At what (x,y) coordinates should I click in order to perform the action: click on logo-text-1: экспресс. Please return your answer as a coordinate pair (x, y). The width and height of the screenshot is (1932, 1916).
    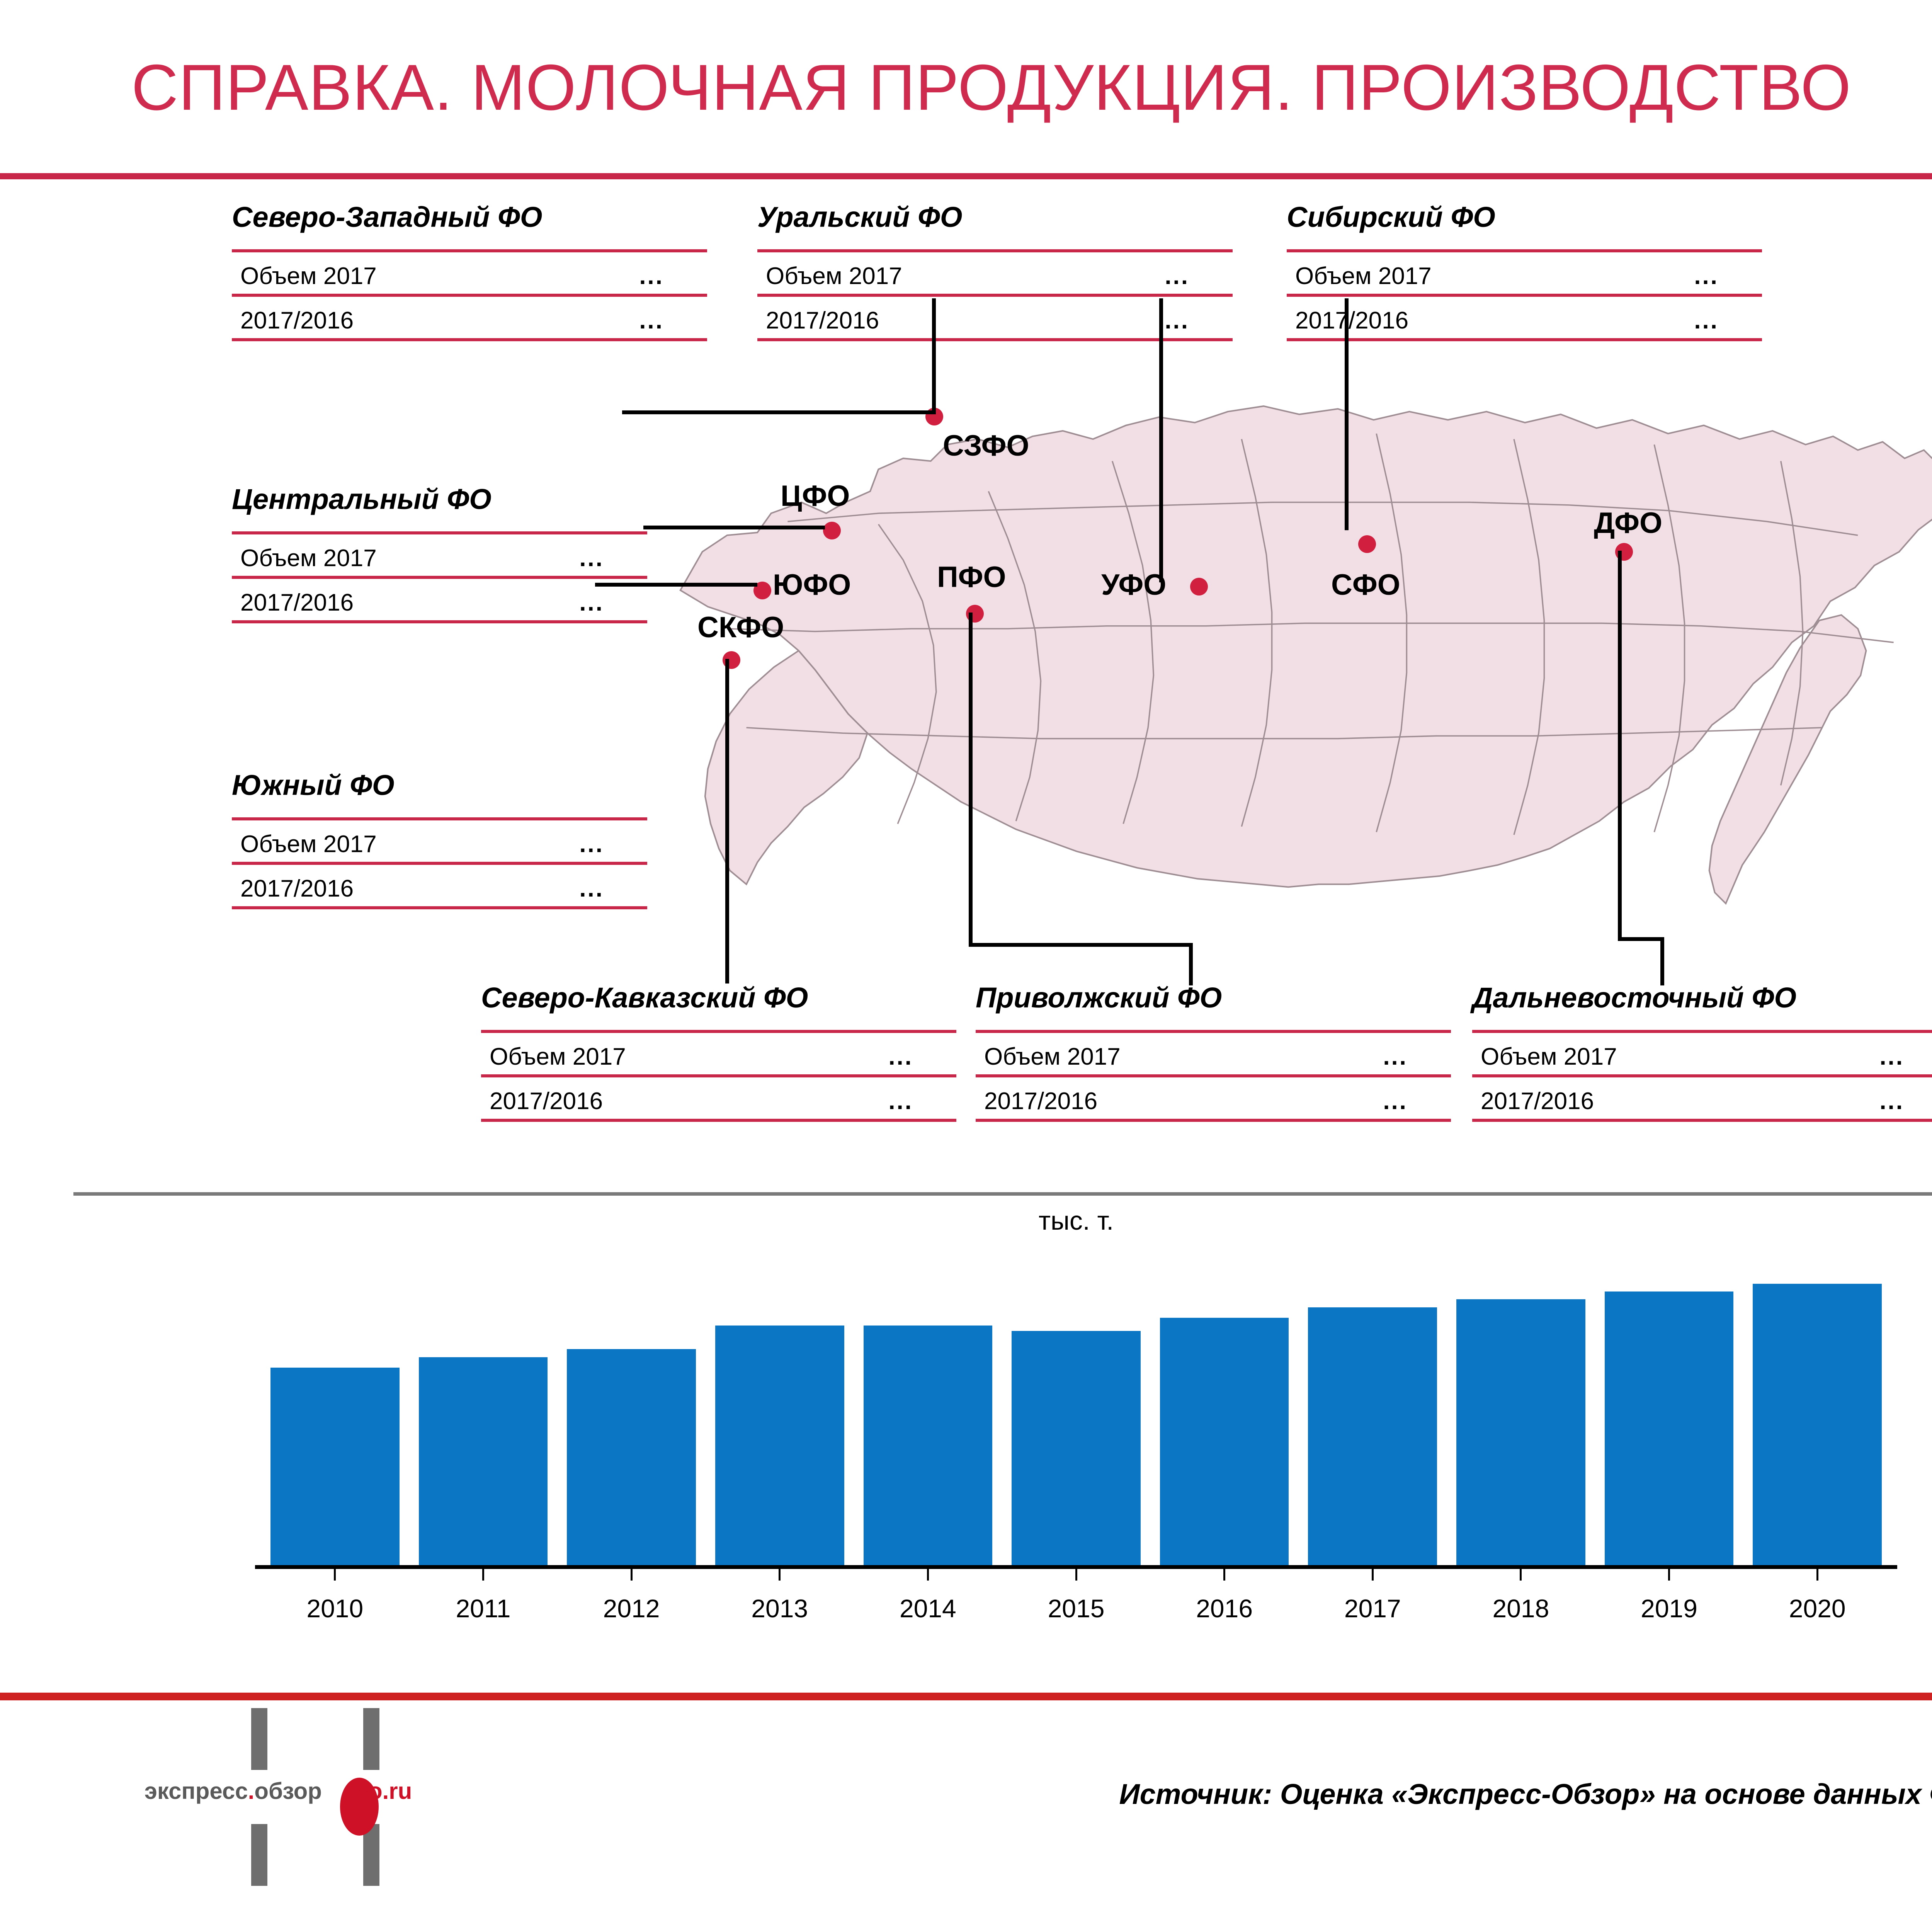
    Looking at the image, I should click on (196, 1791).